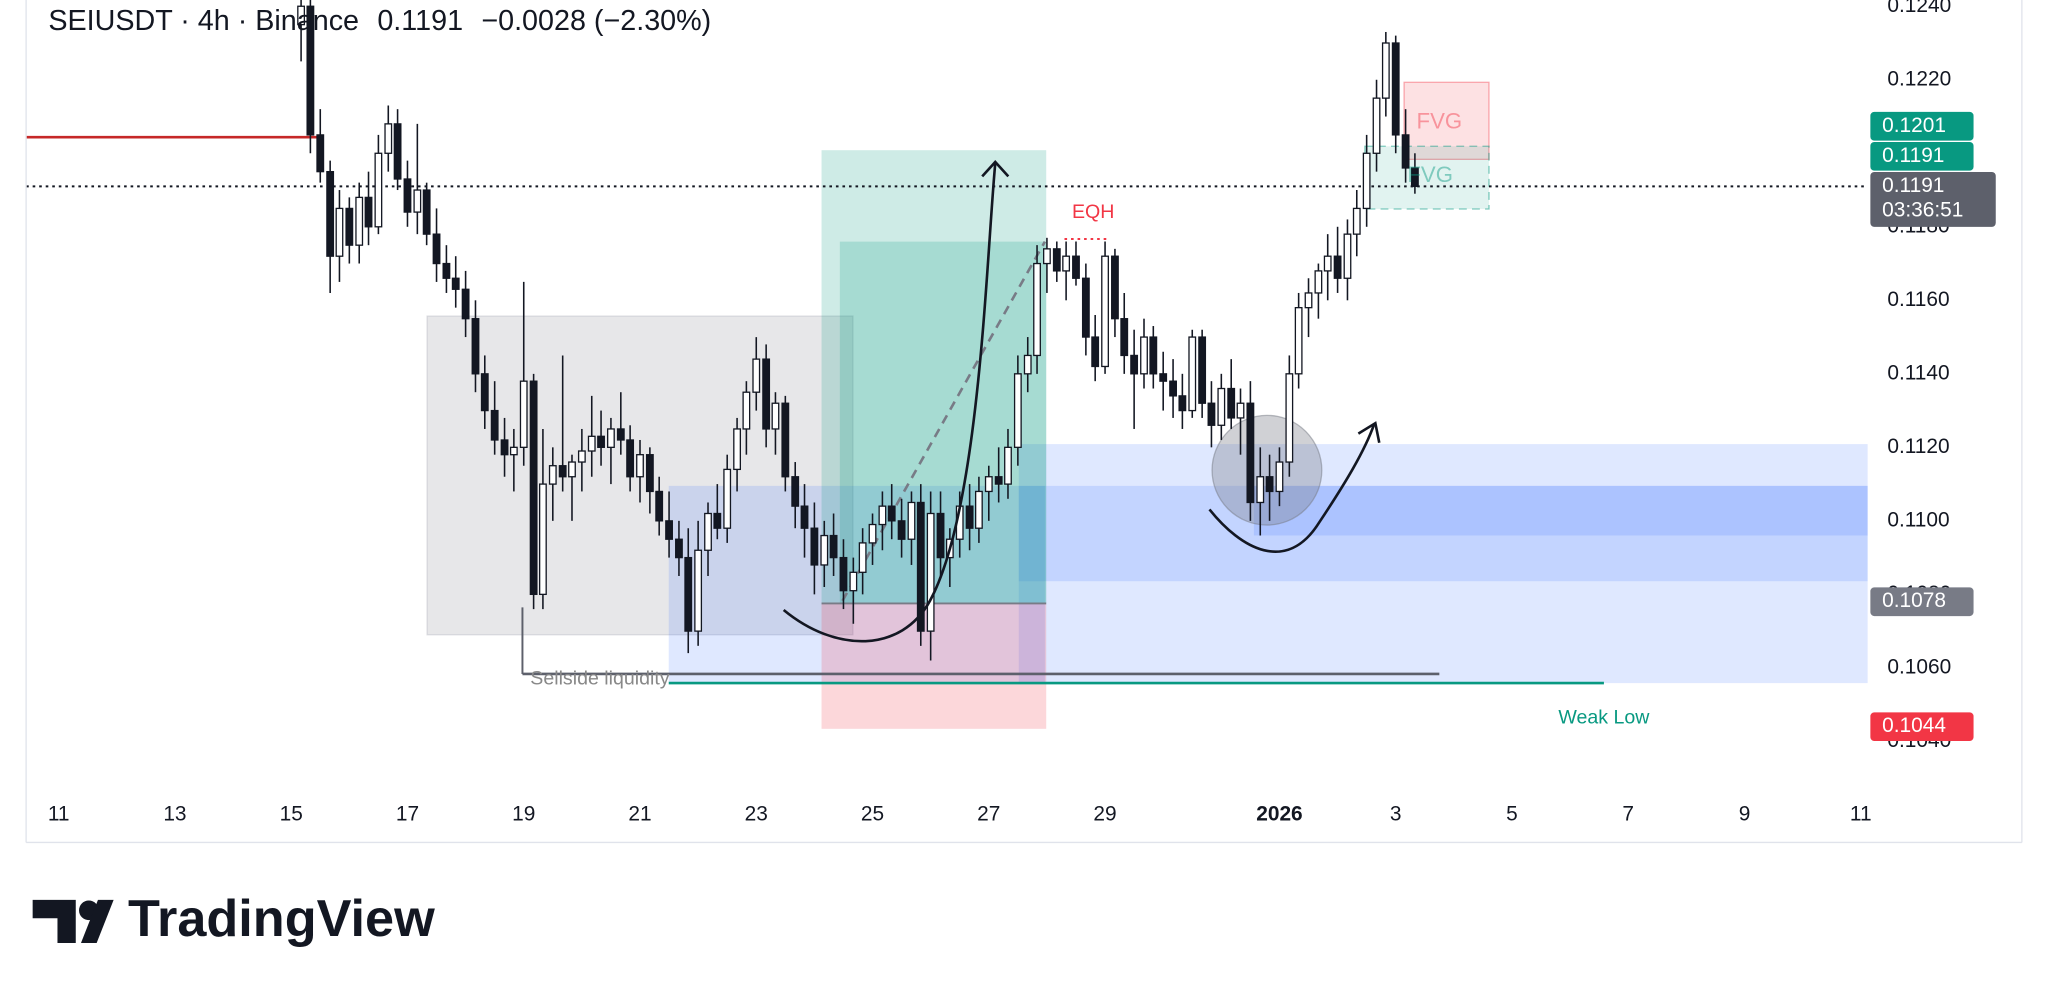 The image size is (2048, 1001). Describe the element at coordinates (407, 814) in the screenshot. I see `x-tick-label: 17` at that location.